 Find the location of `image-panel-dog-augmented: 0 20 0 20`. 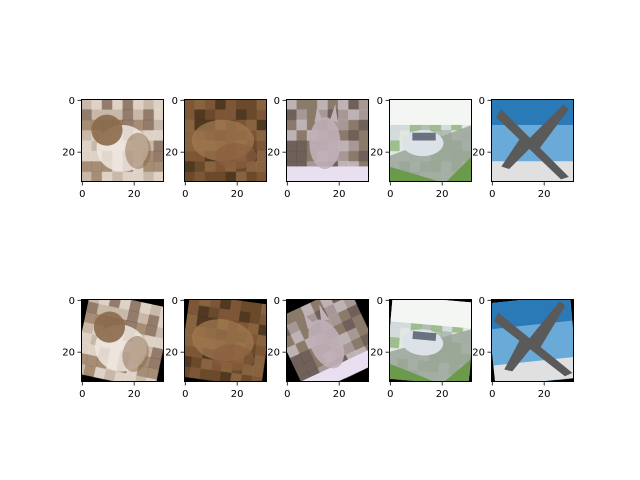

image-panel-dog-augmented: 0 20 0 20 is located at coordinates (117, 345).